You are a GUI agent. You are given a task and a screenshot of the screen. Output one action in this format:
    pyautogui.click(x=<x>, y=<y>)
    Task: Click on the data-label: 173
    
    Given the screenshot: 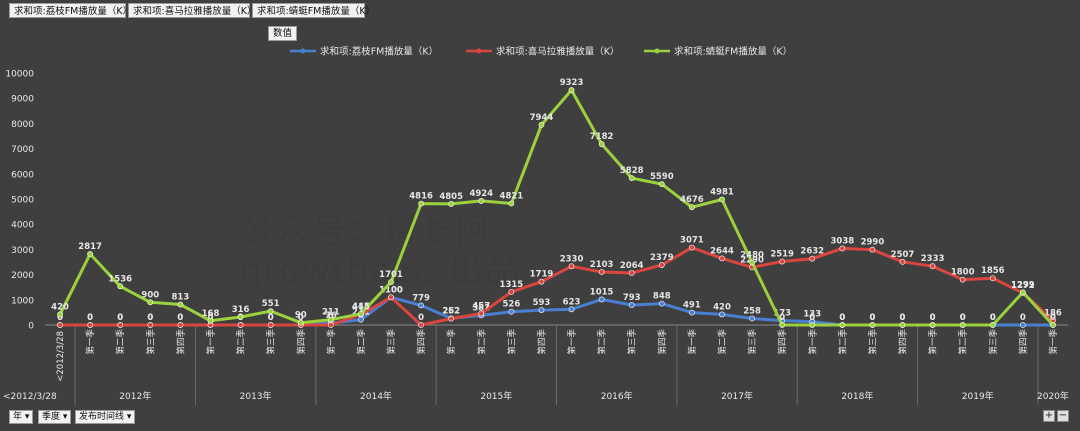 What is the action you would take?
    pyautogui.click(x=782, y=314)
    